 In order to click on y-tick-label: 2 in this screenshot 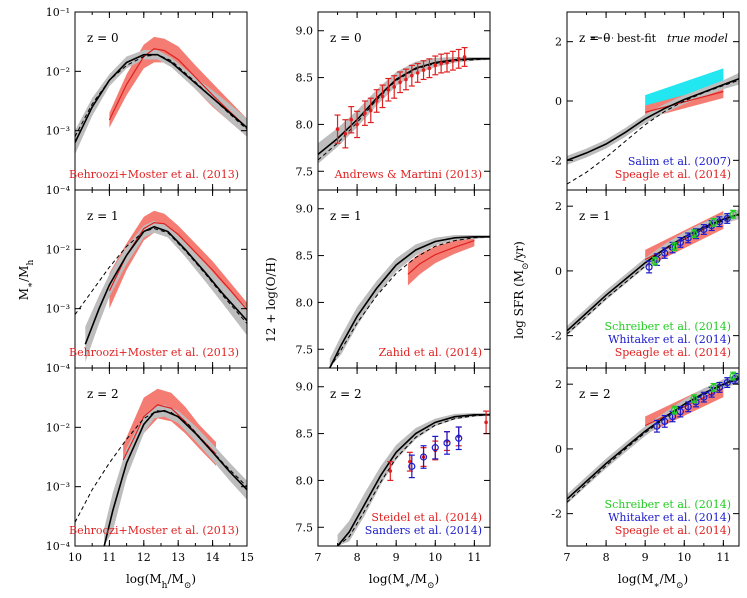, I will do `click(558, 384)`.